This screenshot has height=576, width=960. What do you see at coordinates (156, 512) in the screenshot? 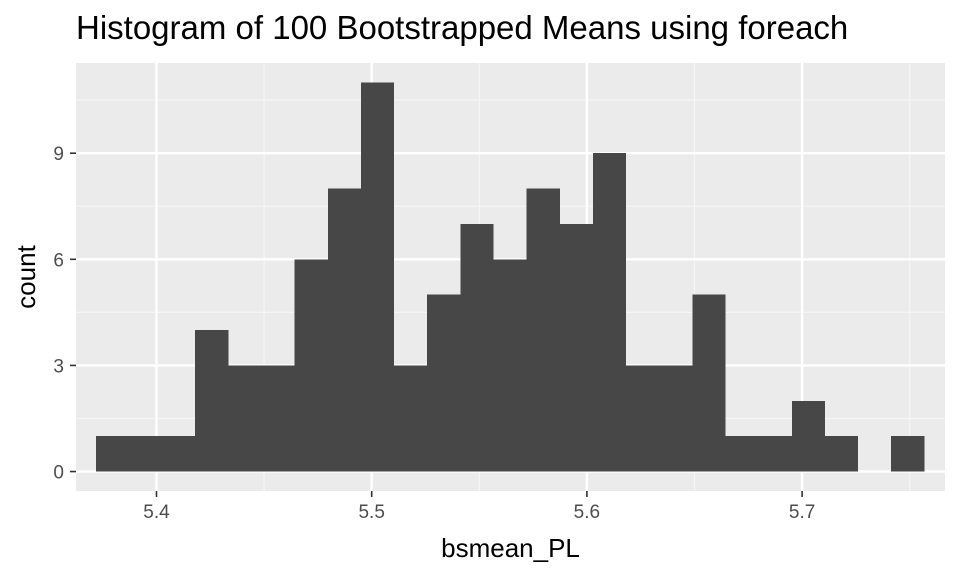
I see `x-tick-label: 5.4` at bounding box center [156, 512].